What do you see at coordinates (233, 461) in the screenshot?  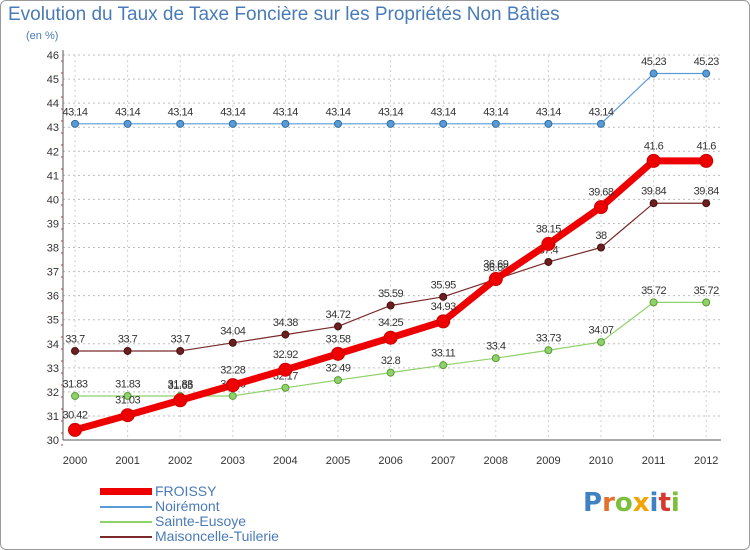 I see `x-tick-label: 2003` at bounding box center [233, 461].